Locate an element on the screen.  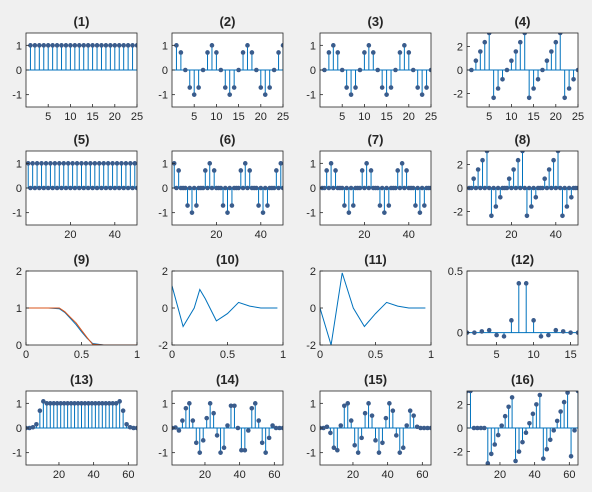
x-tick-label: 60 is located at coordinates (274, 475).